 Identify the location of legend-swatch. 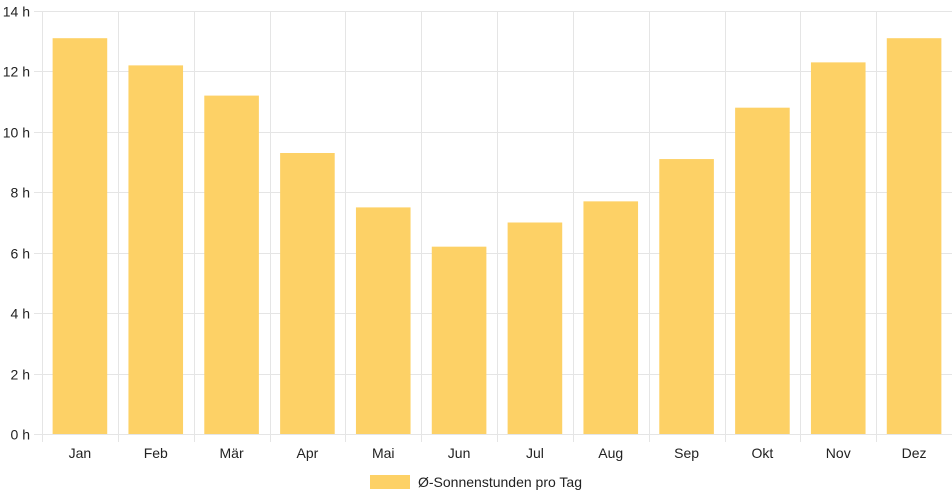
(390, 482).